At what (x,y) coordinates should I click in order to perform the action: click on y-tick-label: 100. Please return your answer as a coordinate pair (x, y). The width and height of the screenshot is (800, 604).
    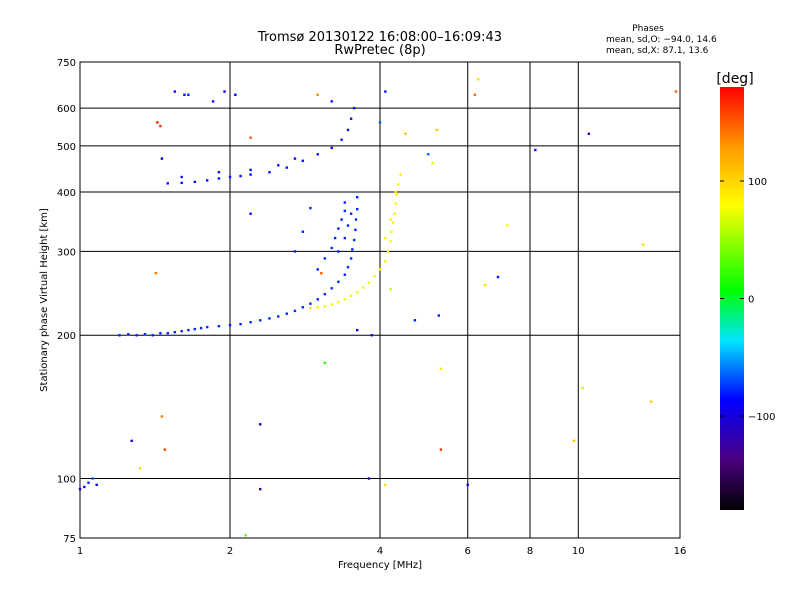
    Looking at the image, I should click on (66, 480).